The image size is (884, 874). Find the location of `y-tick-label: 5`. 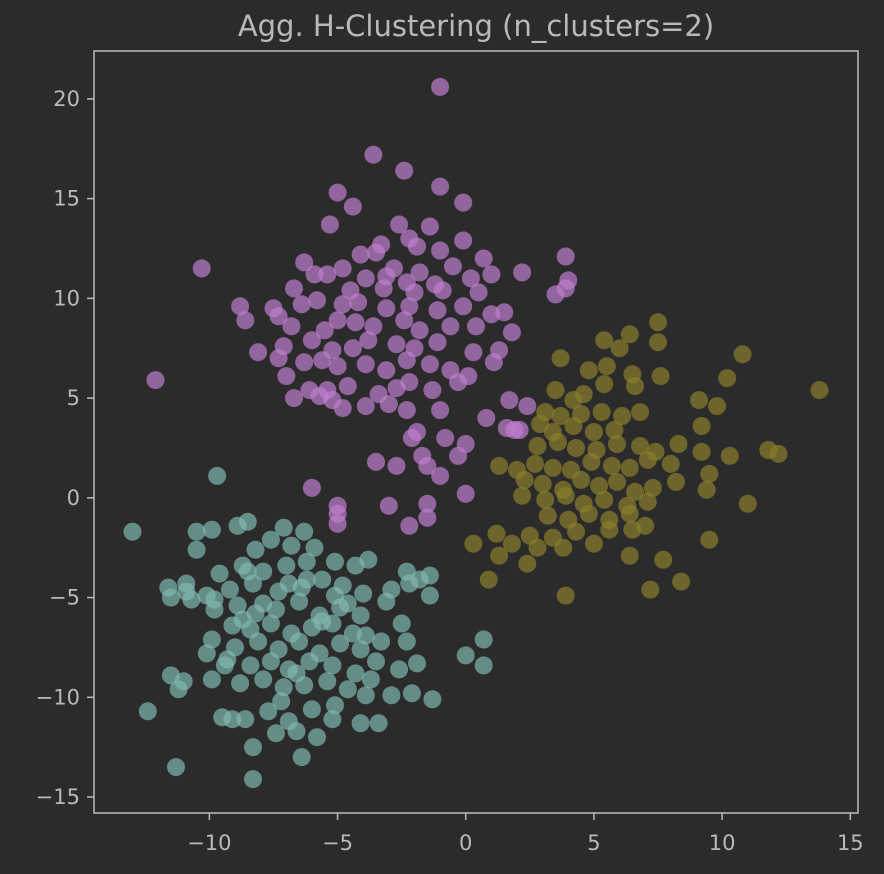

y-tick-label: 5 is located at coordinates (73, 398).